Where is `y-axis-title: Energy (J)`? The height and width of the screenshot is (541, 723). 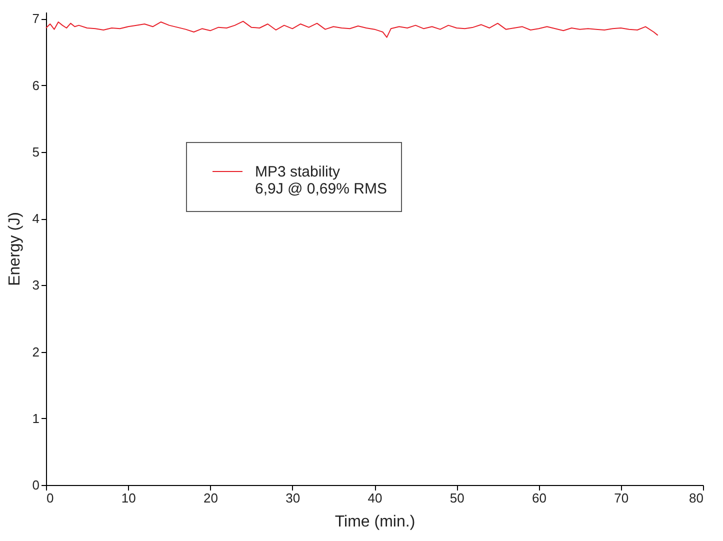
y-axis-title: Energy (J) is located at coordinates (15, 249).